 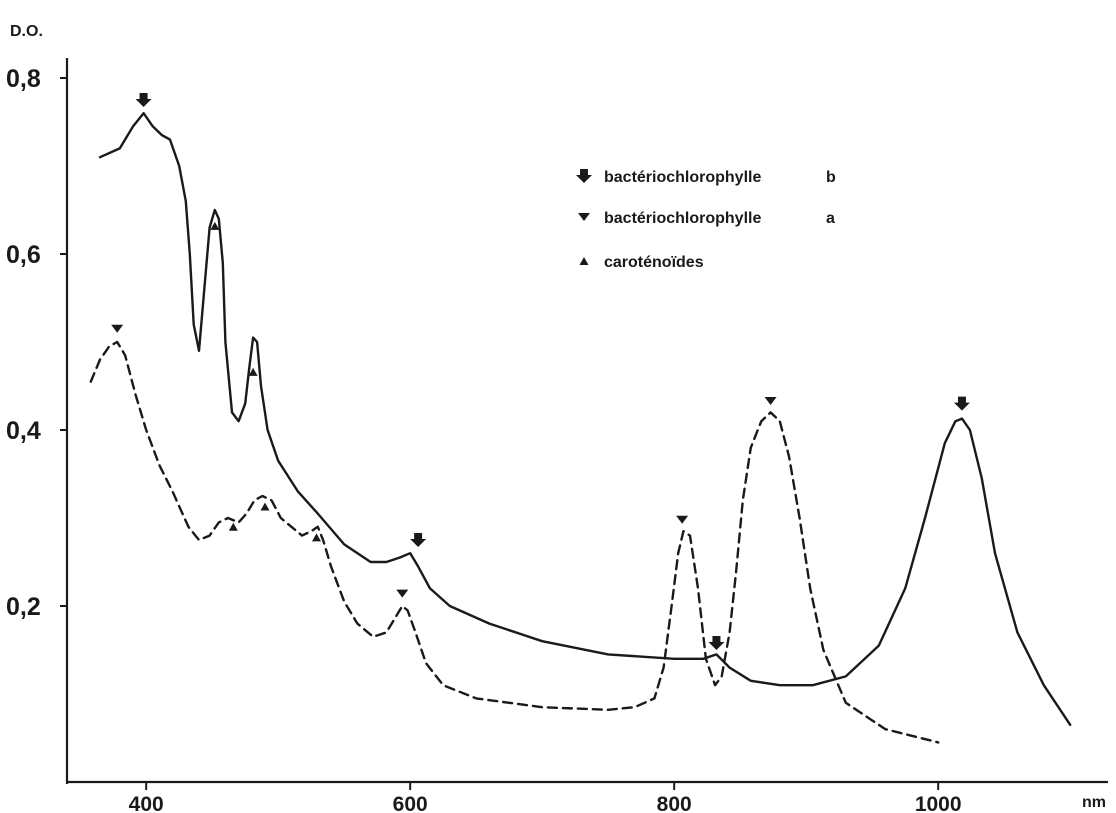 What do you see at coordinates (830, 218) in the screenshot?
I see `legend-suffix: a` at bounding box center [830, 218].